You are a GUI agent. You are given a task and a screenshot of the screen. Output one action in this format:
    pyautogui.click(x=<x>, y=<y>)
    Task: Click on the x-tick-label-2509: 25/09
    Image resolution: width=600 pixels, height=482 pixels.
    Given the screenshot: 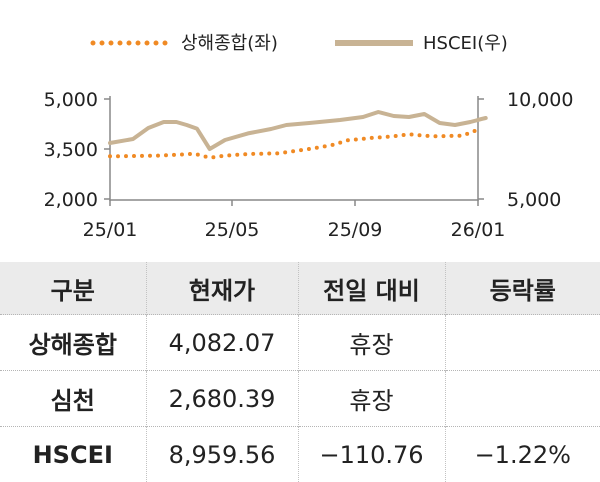 What is the action you would take?
    pyautogui.click(x=355, y=230)
    